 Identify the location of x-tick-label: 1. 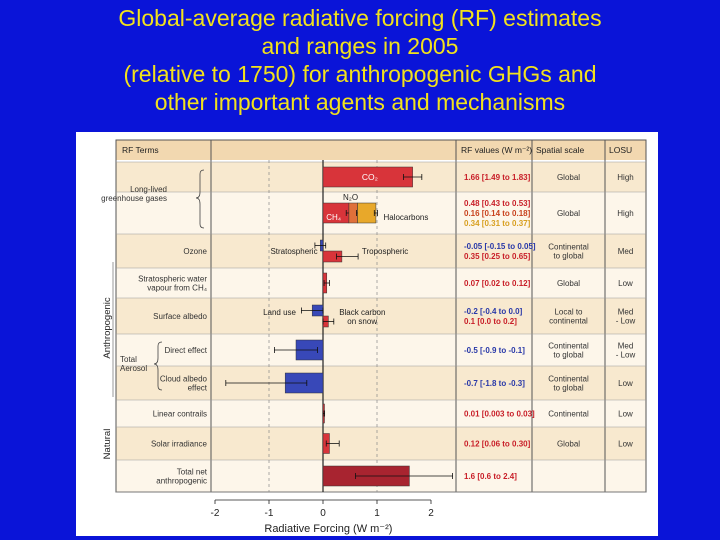
(377, 513).